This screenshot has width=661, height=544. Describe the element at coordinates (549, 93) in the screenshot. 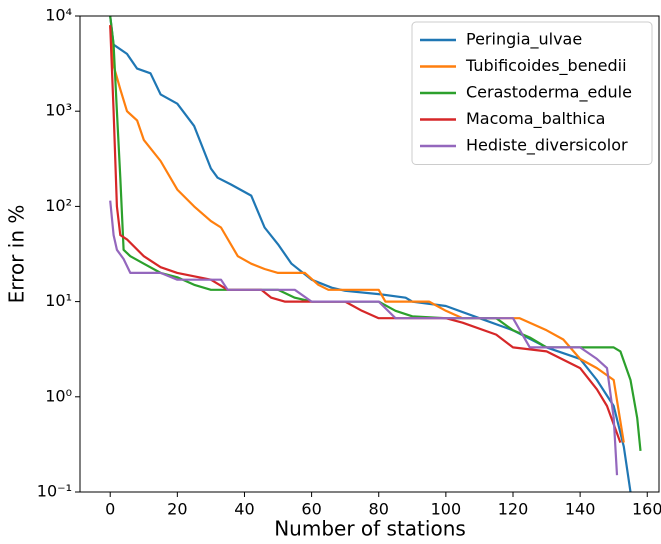

I see `legend-label: Cerastoderma_edule` at that location.